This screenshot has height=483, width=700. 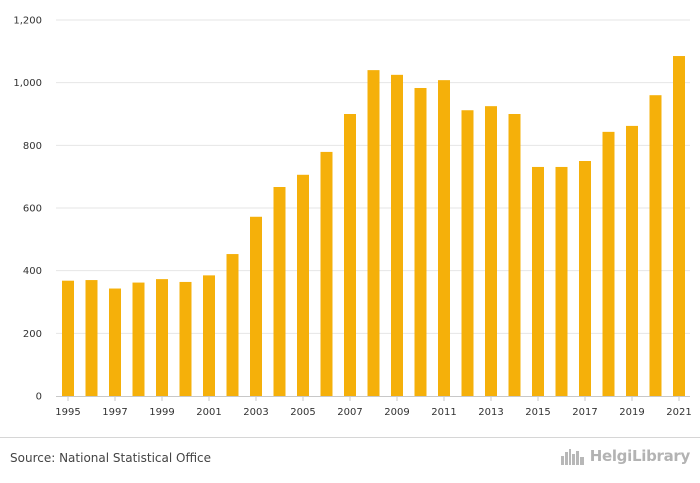 What do you see at coordinates (514, 255) in the screenshot?
I see `bar-2014` at bounding box center [514, 255].